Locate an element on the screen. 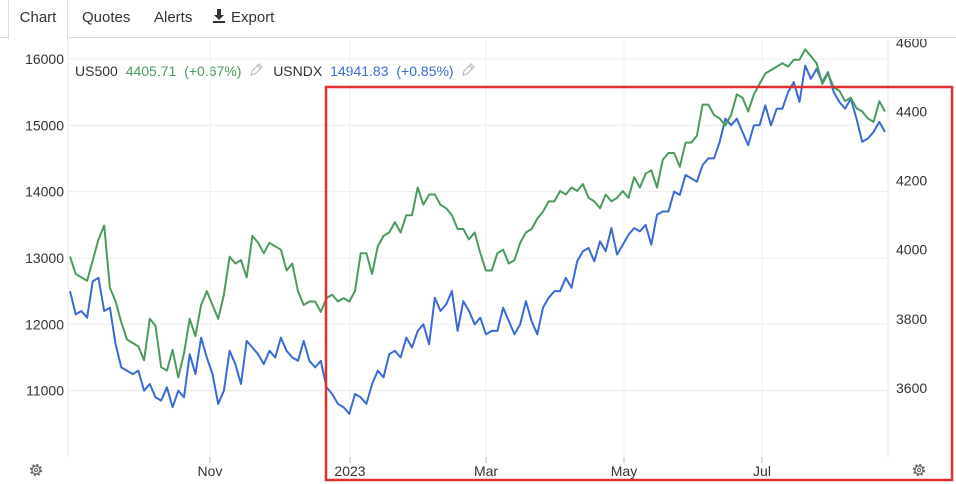  download-icon is located at coordinates (219, 16).